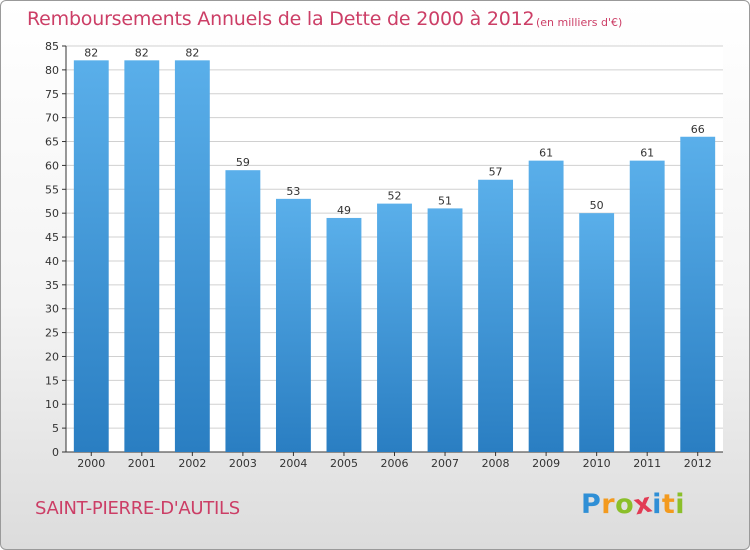  Describe the element at coordinates (52, 237) in the screenshot. I see `y-tick-label: 45` at that location.